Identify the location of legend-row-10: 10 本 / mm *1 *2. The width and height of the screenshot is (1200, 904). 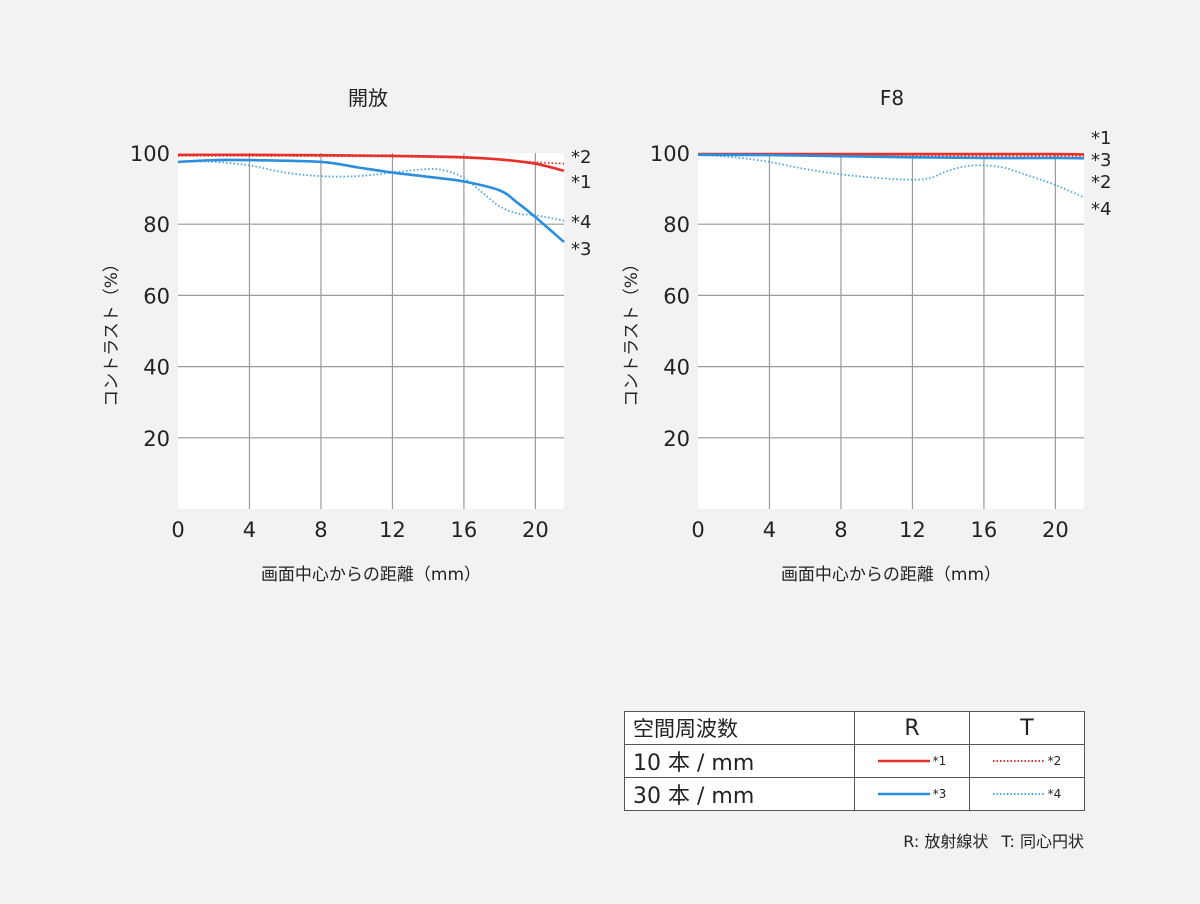
(854, 761).